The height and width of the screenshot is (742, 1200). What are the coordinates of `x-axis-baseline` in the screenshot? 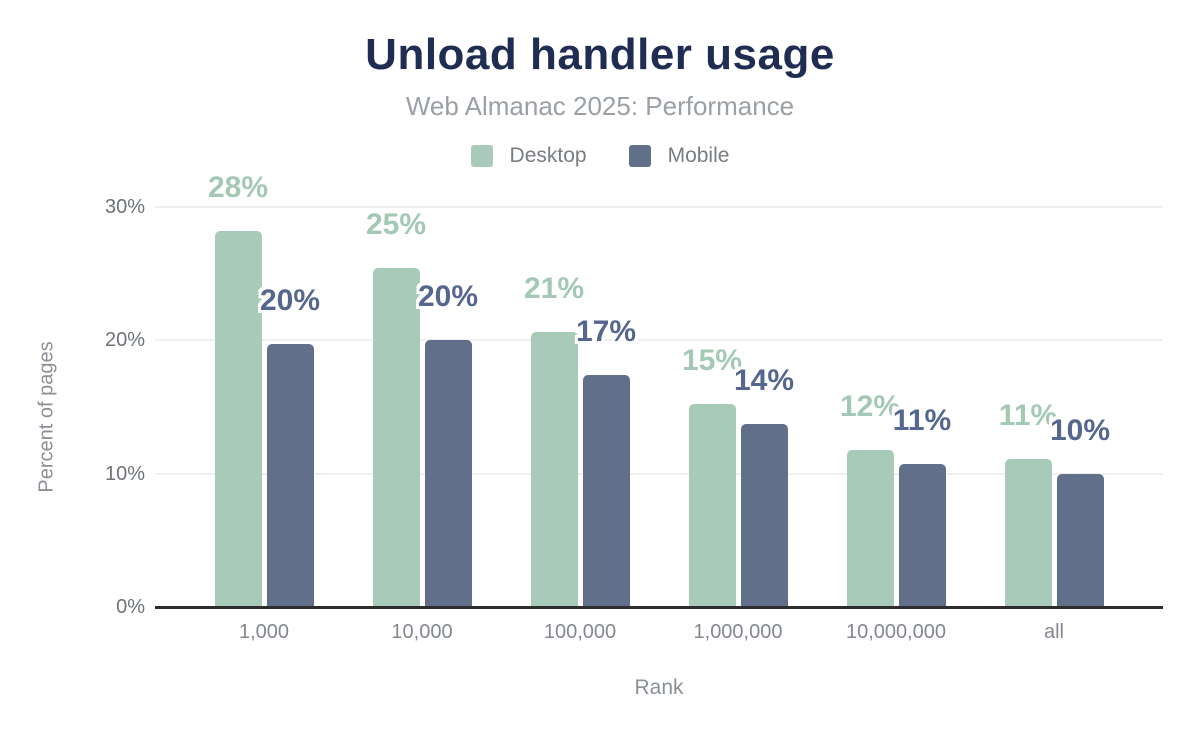 It's located at (659, 607).